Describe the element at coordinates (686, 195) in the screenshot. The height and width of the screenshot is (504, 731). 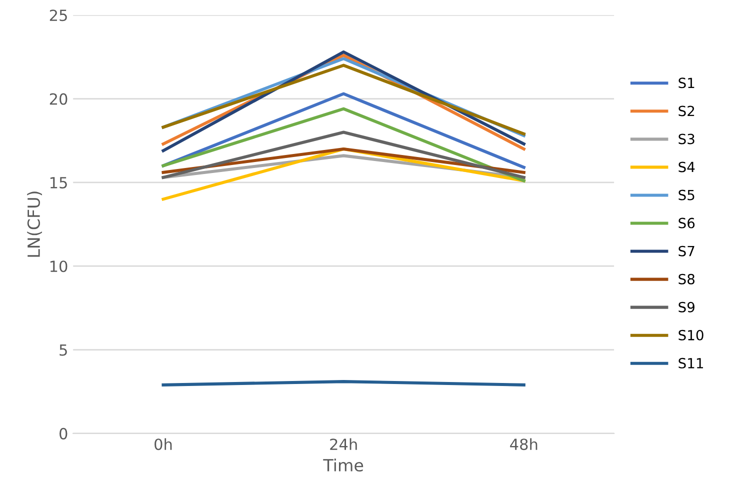
I see `legend-label: S5` at that location.